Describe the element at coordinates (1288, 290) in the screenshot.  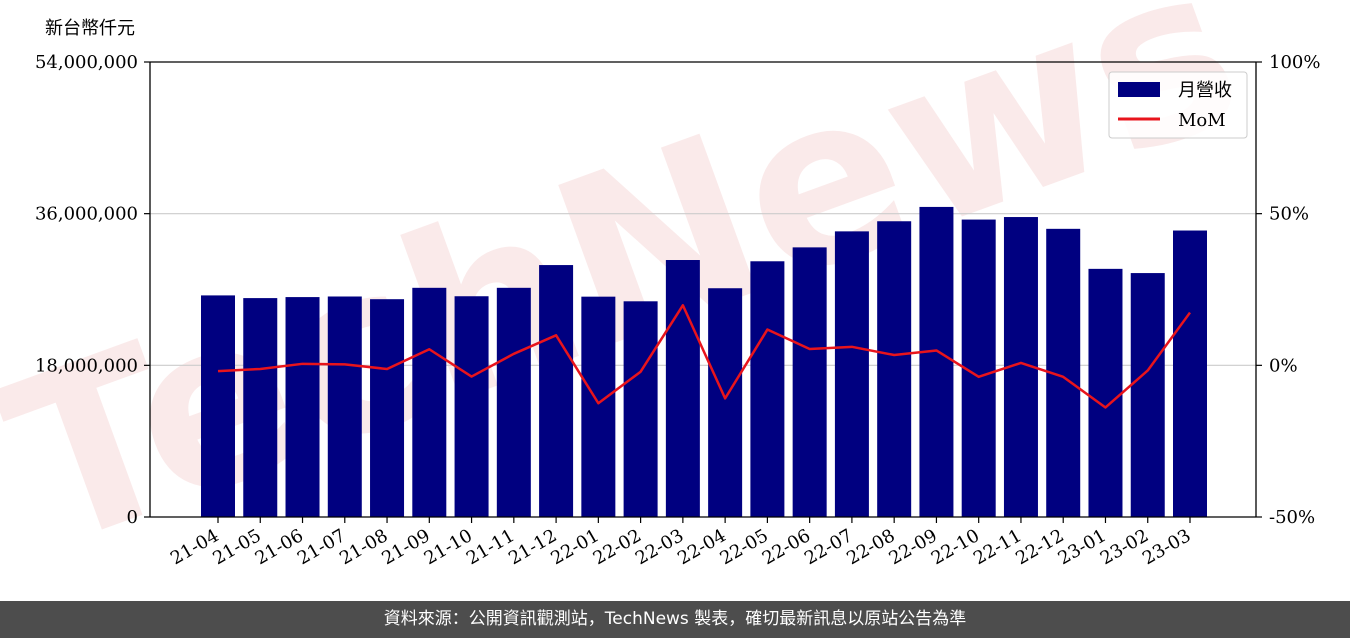
I see `right-y-axis-ticks: -50% 0% 50% 100%` at that location.